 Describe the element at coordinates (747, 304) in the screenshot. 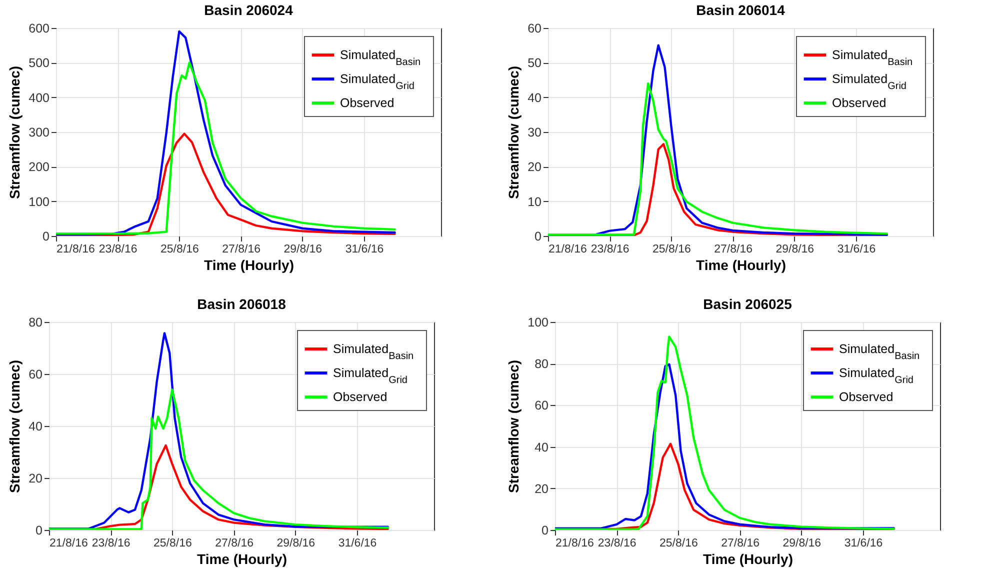

I see `chart-title: Basin 206025` at that location.